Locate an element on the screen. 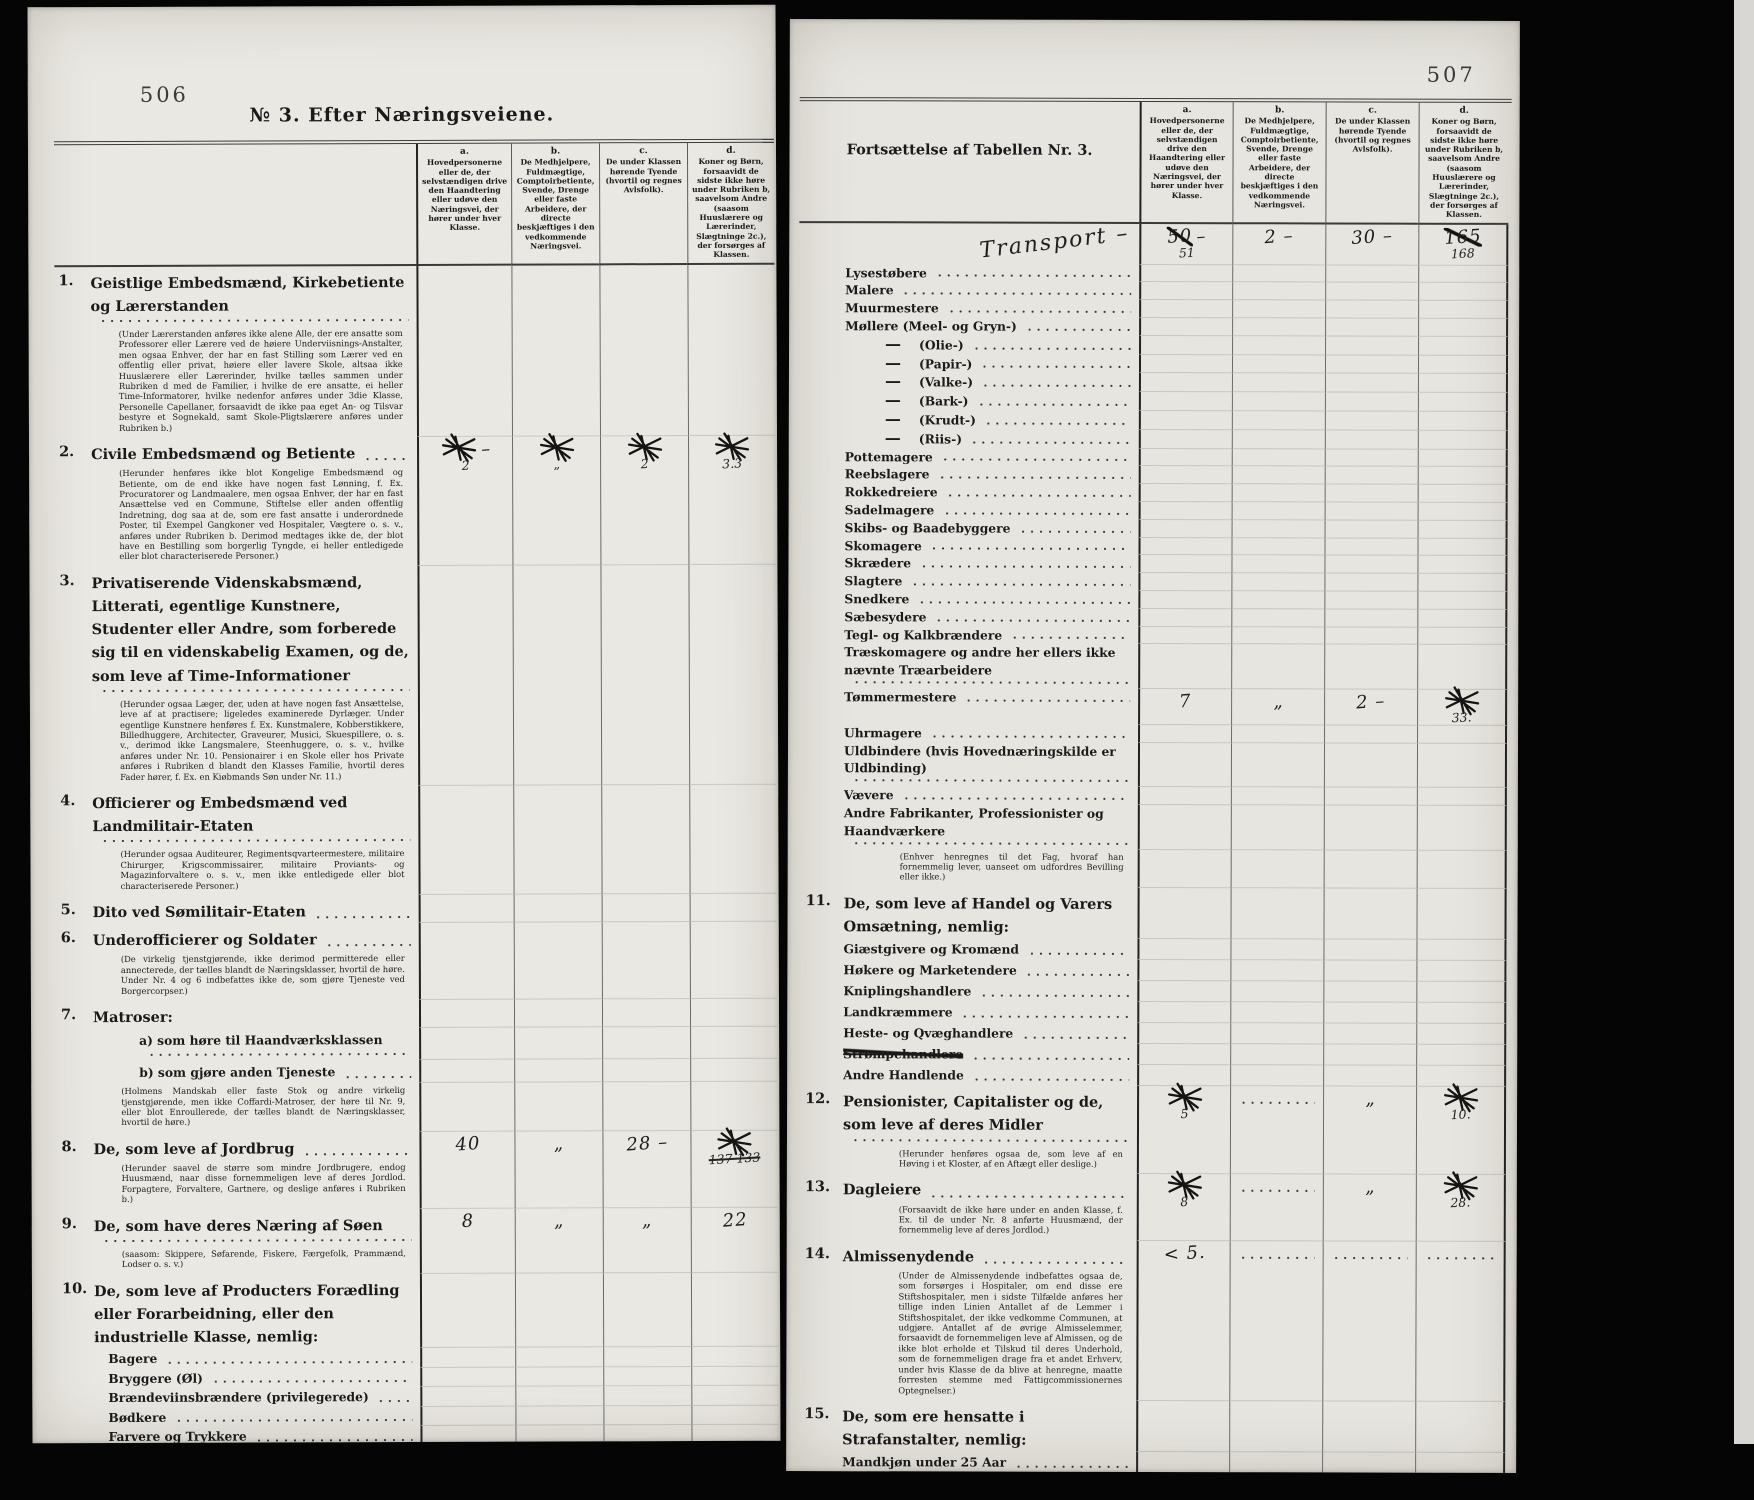  value-cell: 2 is located at coordinates (644, 499).